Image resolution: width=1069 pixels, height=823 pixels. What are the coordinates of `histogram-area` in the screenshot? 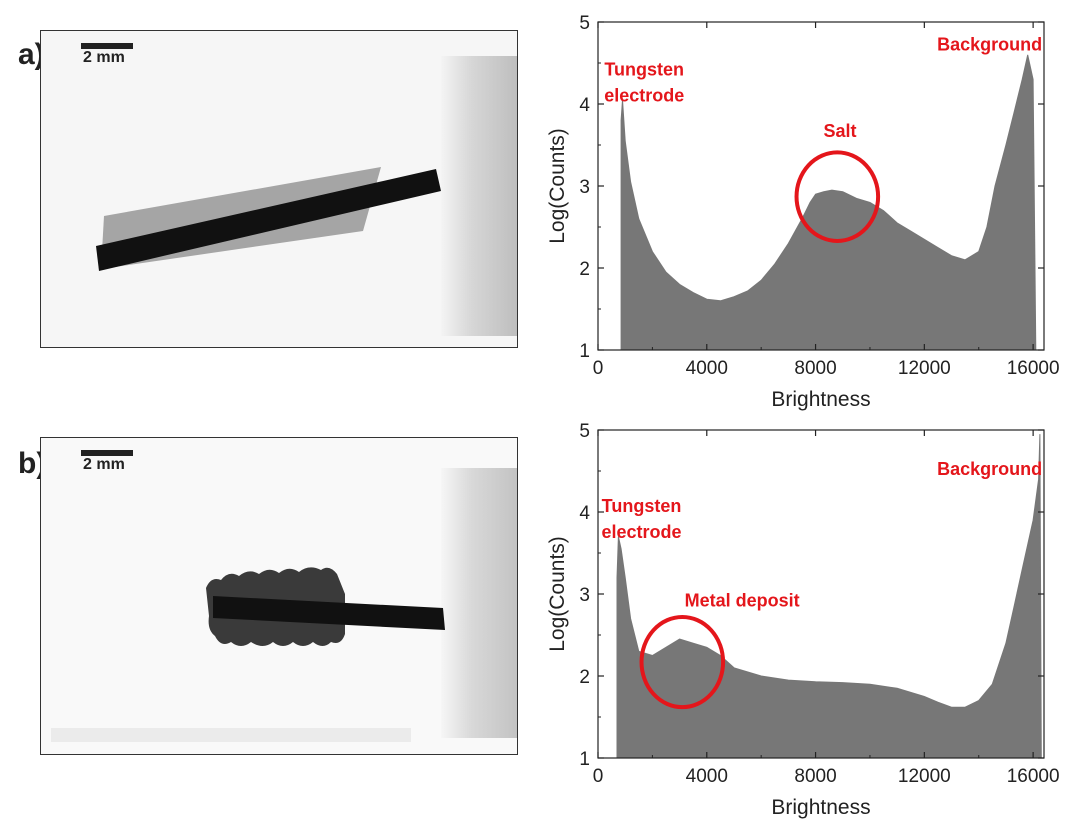 It's located at (828, 202).